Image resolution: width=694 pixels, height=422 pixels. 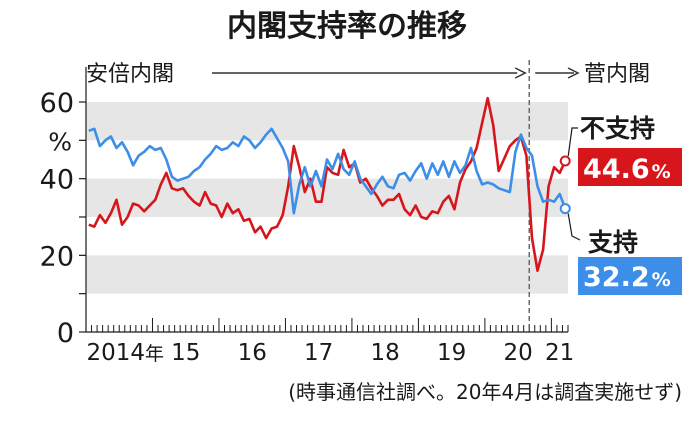 What do you see at coordinates (617, 74) in the screenshot?
I see `era-label-suga: 菅内閣` at bounding box center [617, 74].